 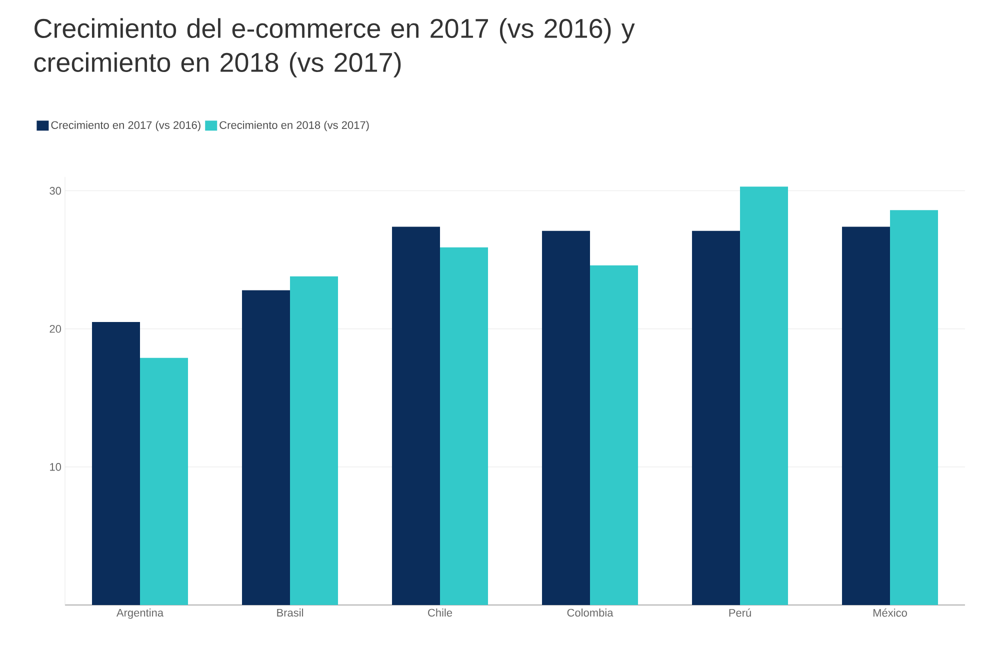 I want to click on y-tick-label: 20, so click(x=56, y=328).